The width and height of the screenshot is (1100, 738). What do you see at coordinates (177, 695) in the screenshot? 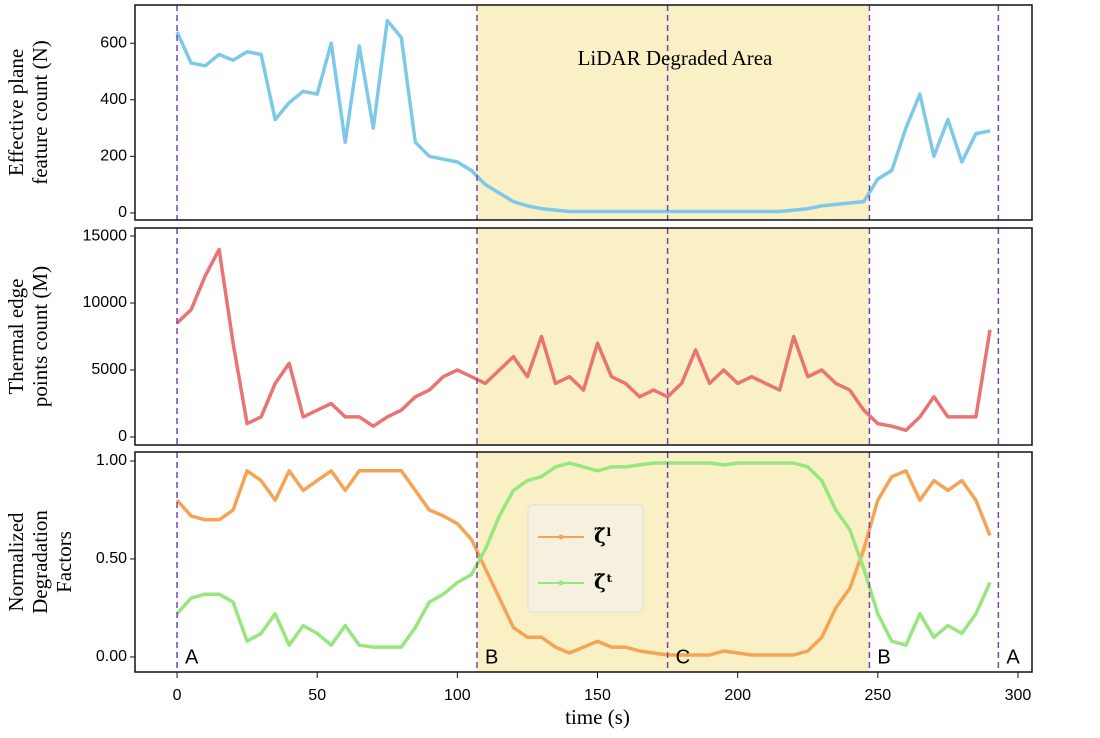
I see `x-tick-label: 0` at bounding box center [177, 695].